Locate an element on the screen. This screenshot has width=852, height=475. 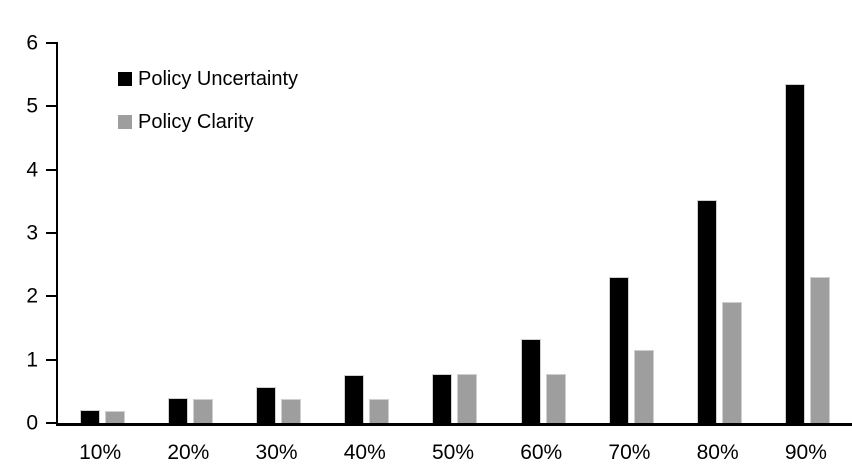
y-axis-tick-label: 0 is located at coordinates (32, 423).